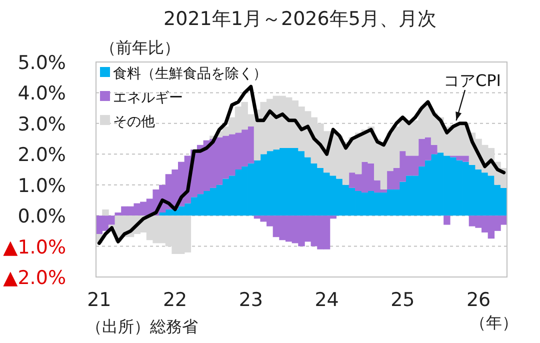 The width and height of the screenshot is (540, 343). I want to click on legend-label: 食料（生鮮食品を除く）, so click(190, 74).